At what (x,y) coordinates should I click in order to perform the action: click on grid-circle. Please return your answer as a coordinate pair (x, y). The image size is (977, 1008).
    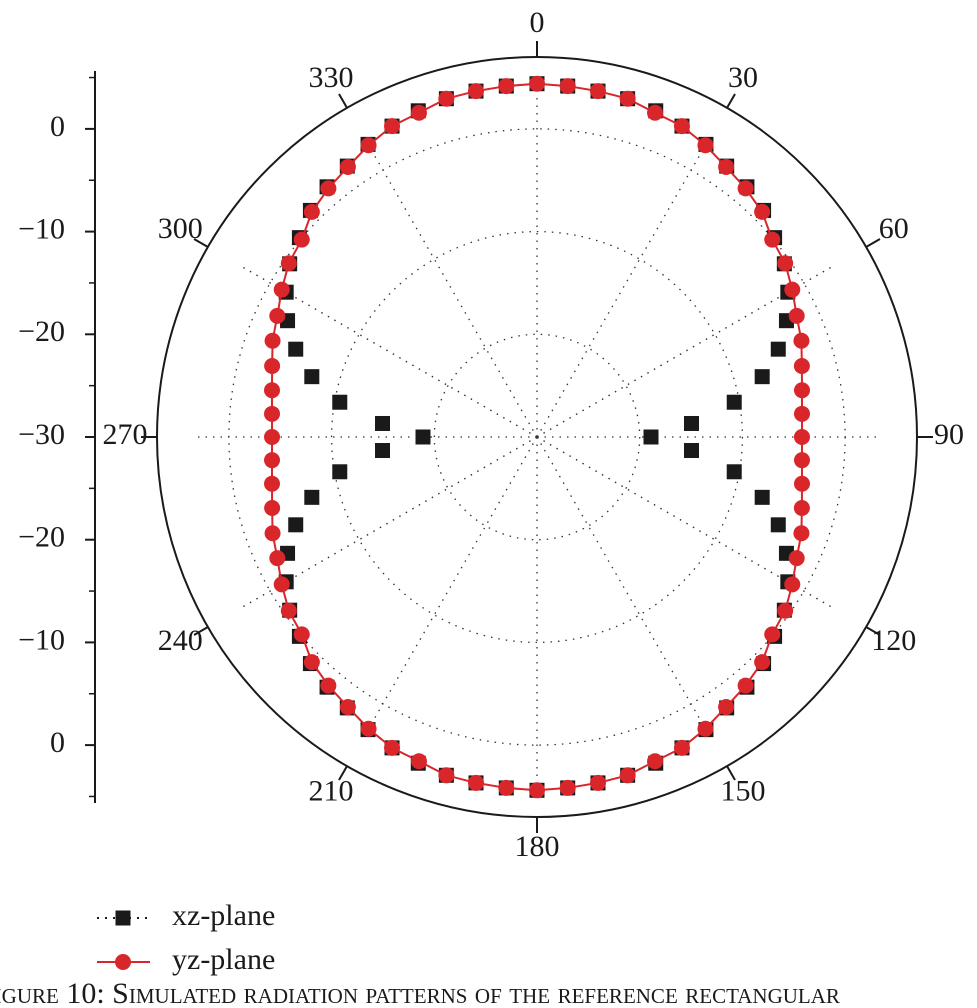
    Looking at the image, I should click on (537, 437).